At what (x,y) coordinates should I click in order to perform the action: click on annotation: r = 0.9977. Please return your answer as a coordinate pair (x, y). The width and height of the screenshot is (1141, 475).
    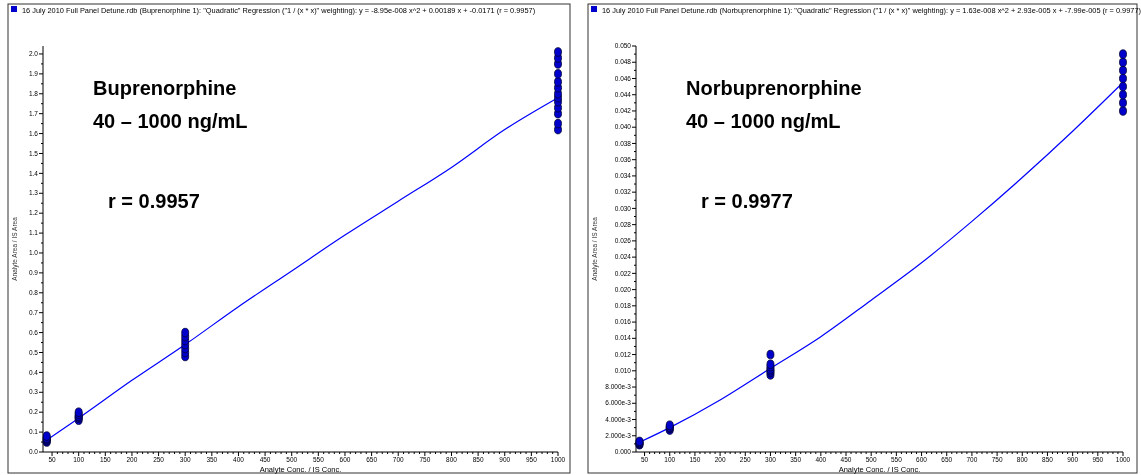
    Looking at the image, I should click on (747, 201).